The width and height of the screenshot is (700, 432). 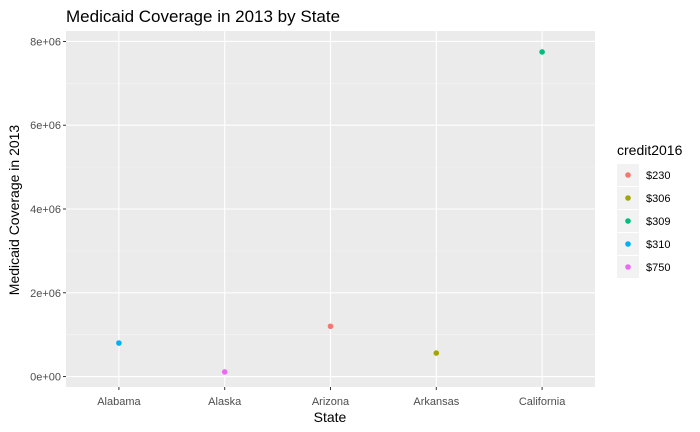 What do you see at coordinates (331, 402) in the screenshot?
I see `x-tick-label: Arizona` at bounding box center [331, 402].